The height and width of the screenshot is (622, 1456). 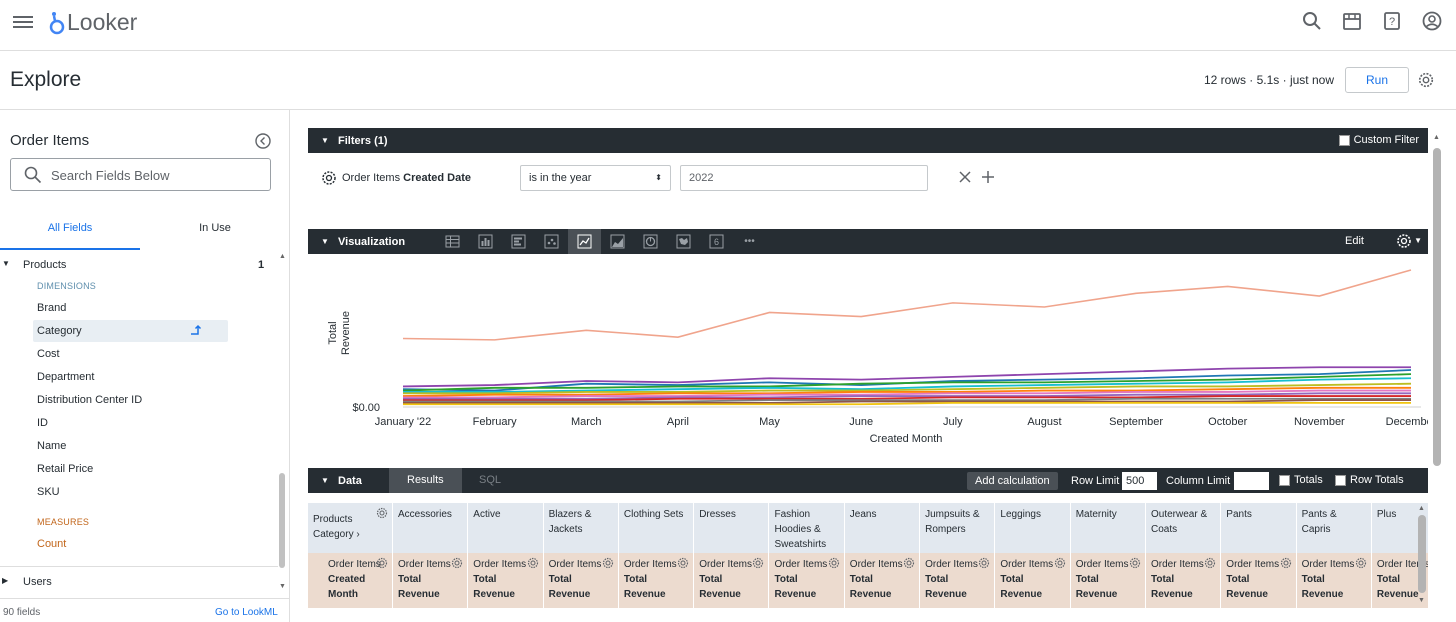 What do you see at coordinates (807, 528) in the screenshot?
I see `pivot-column-header: Fashion Hoodies & Sweatshirts` at bounding box center [807, 528].